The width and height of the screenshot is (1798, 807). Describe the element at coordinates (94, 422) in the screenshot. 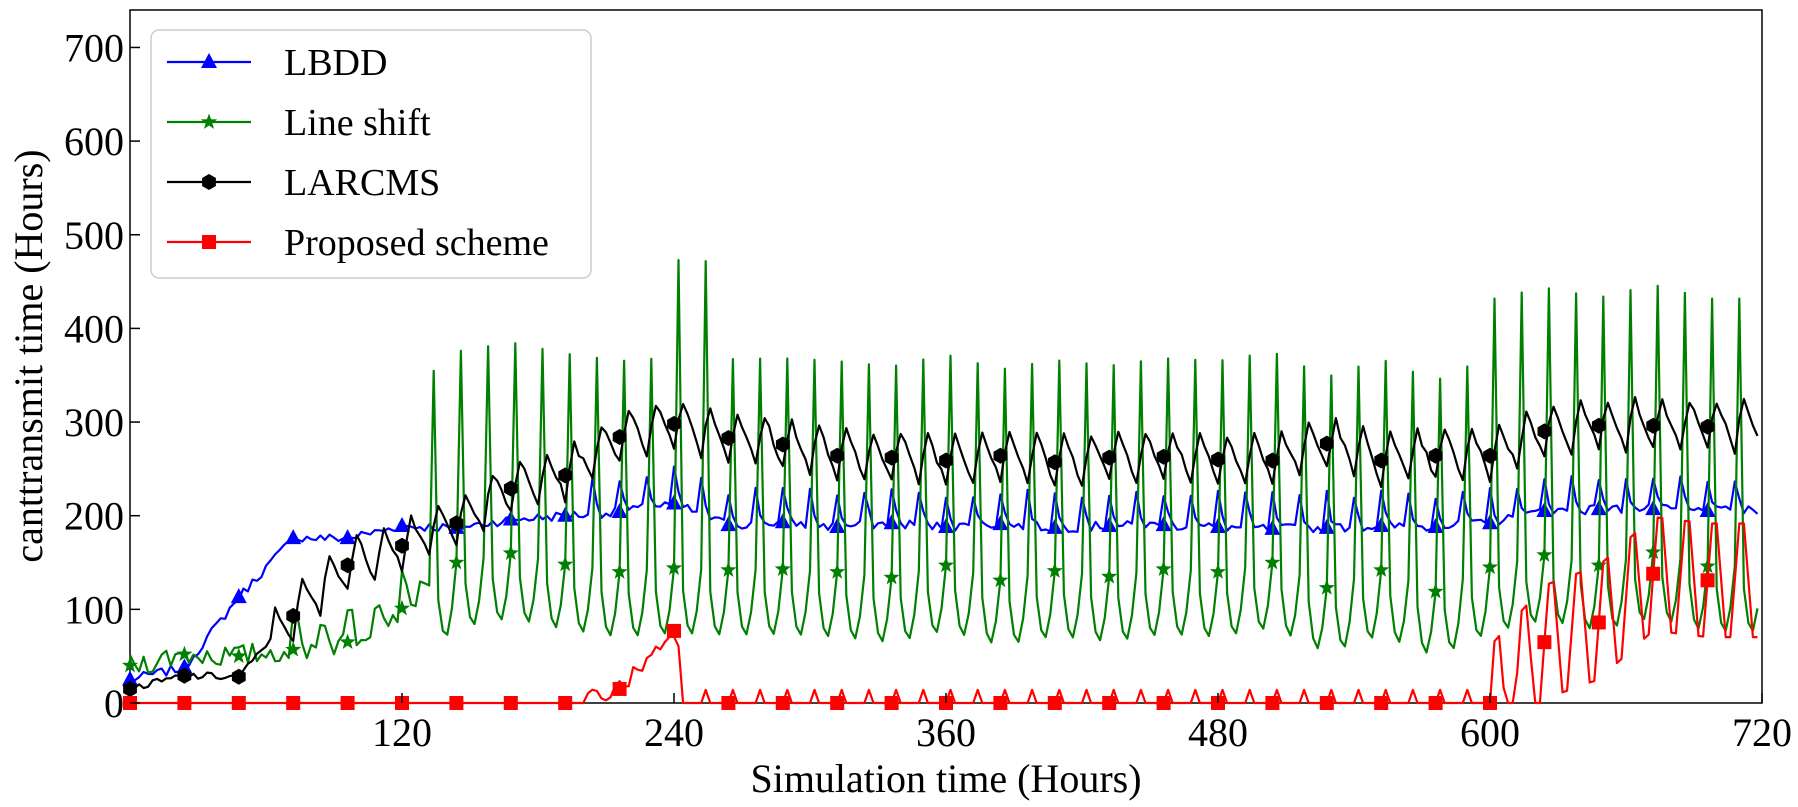

I see `y-tick-label: 300` at that location.